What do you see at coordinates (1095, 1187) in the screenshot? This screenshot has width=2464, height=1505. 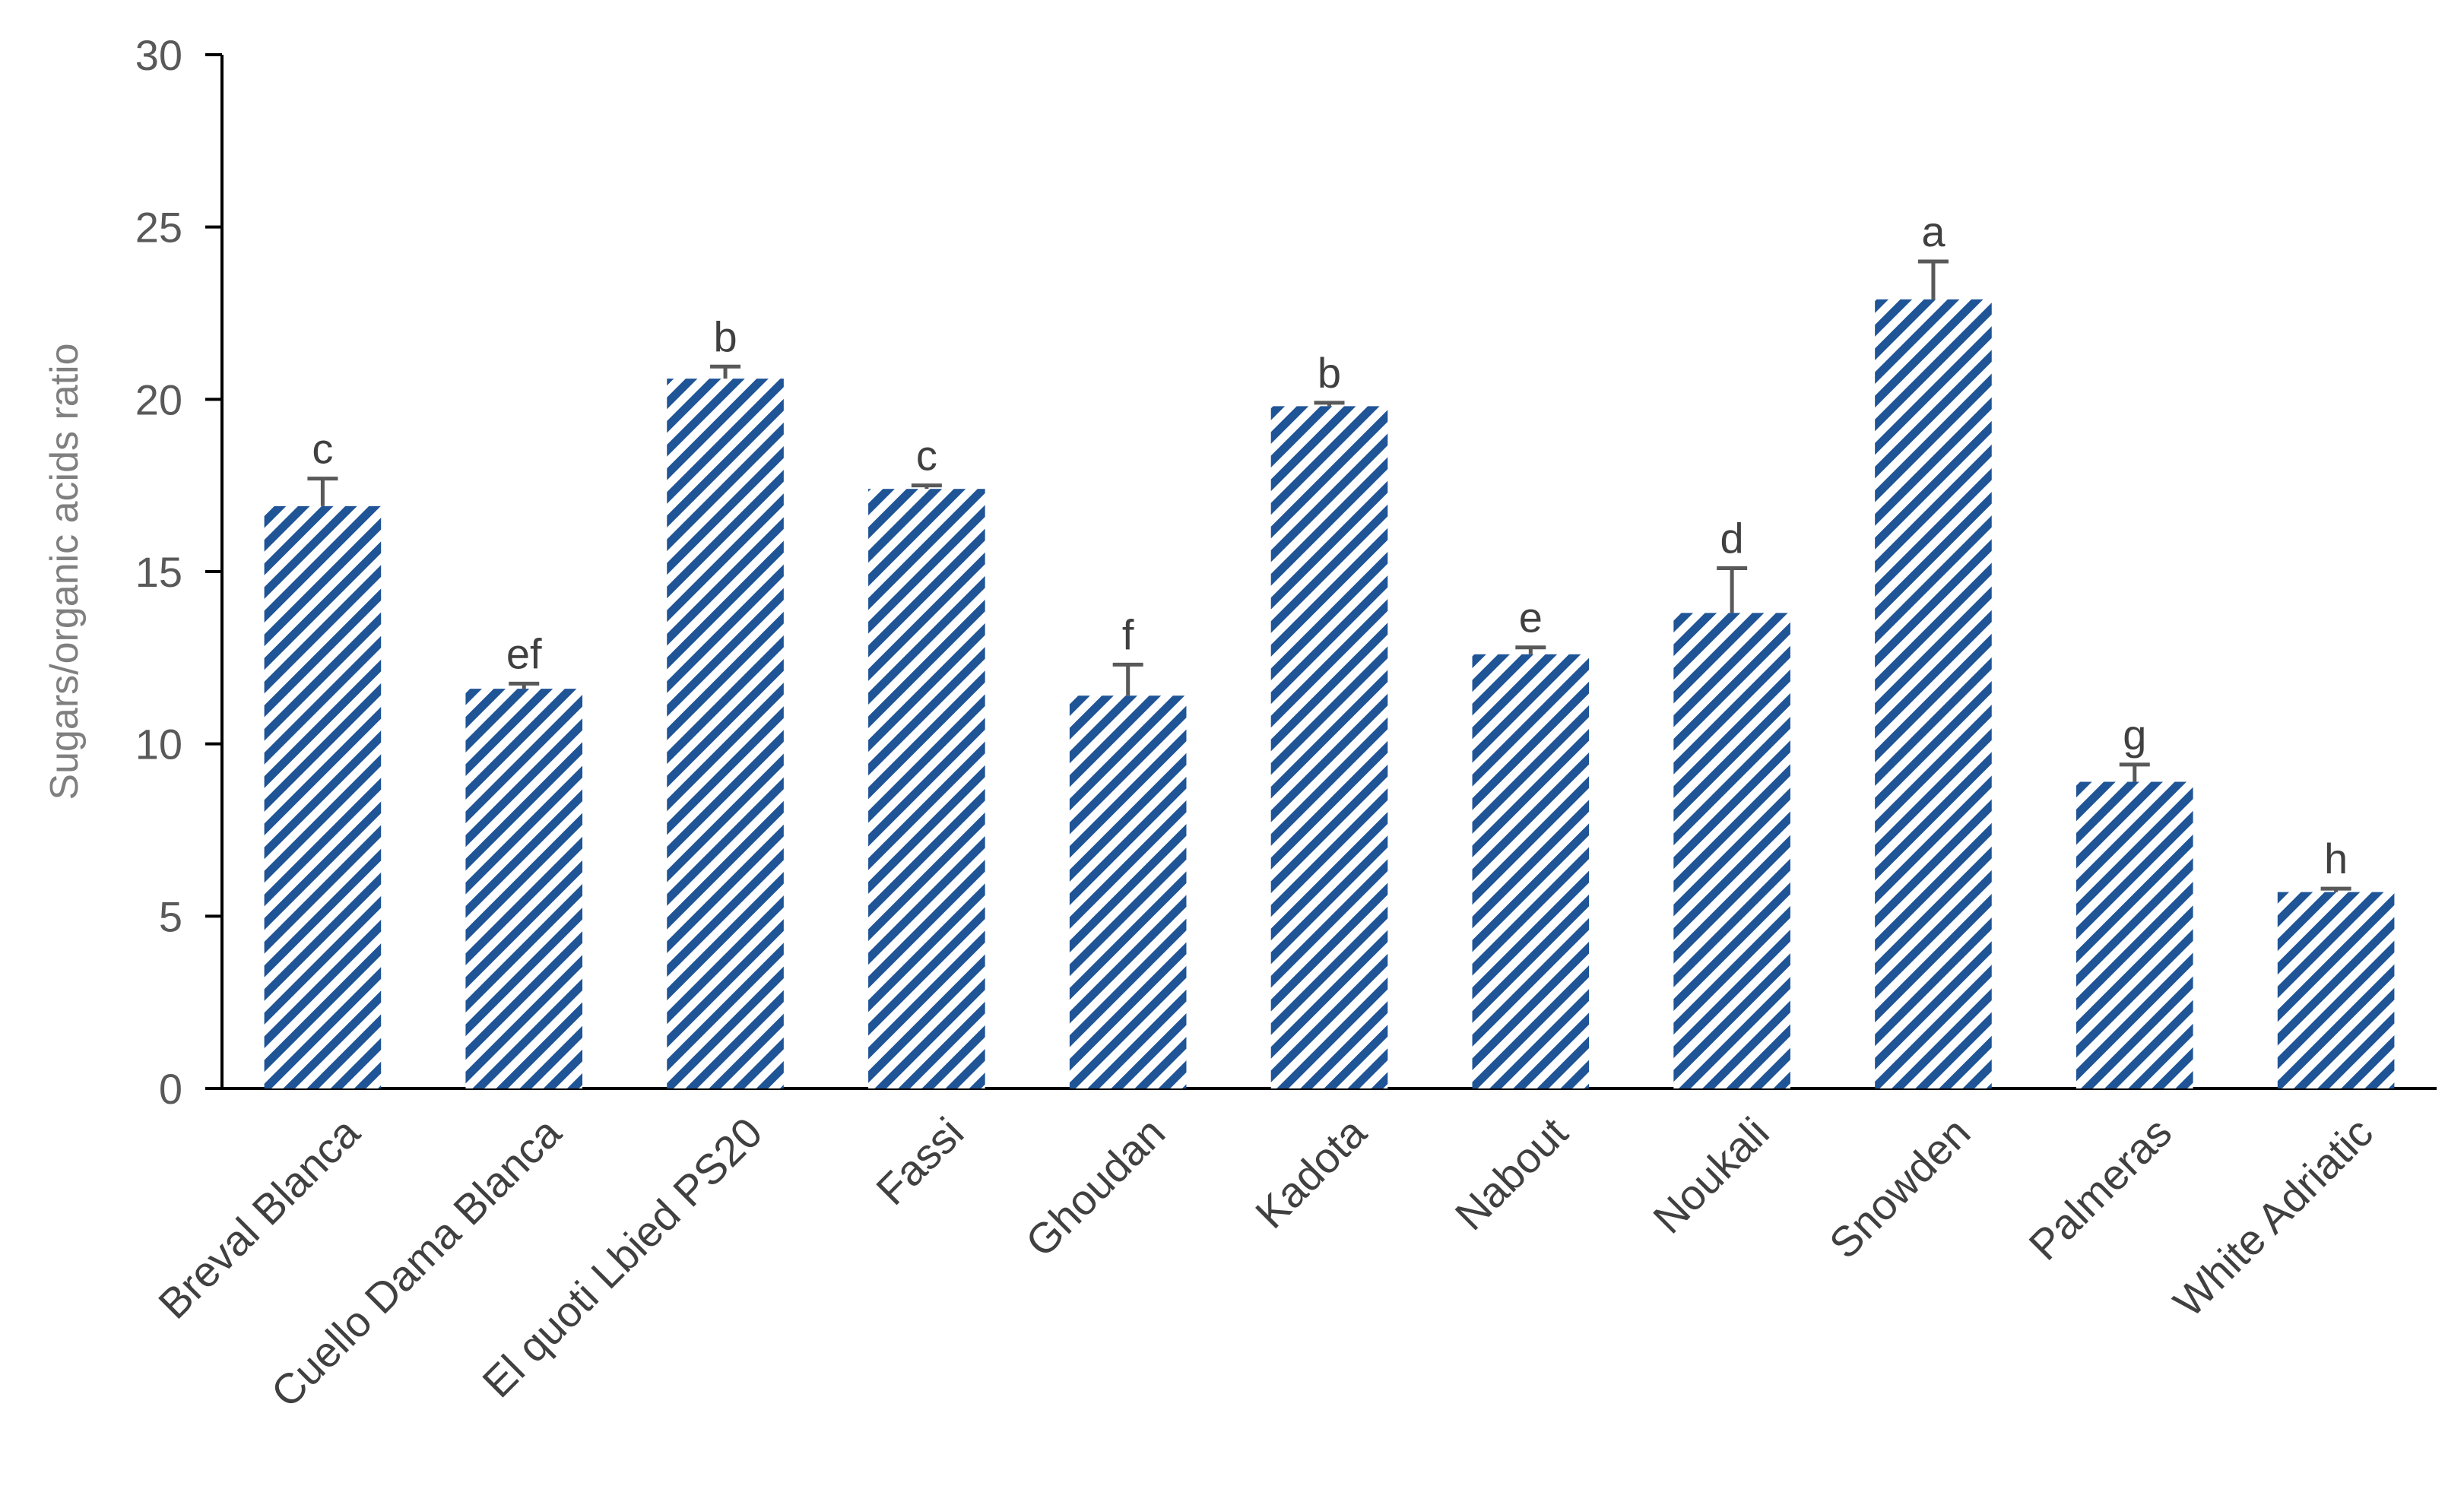 I see `x-tick-label: Ghoudan` at bounding box center [1095, 1187].